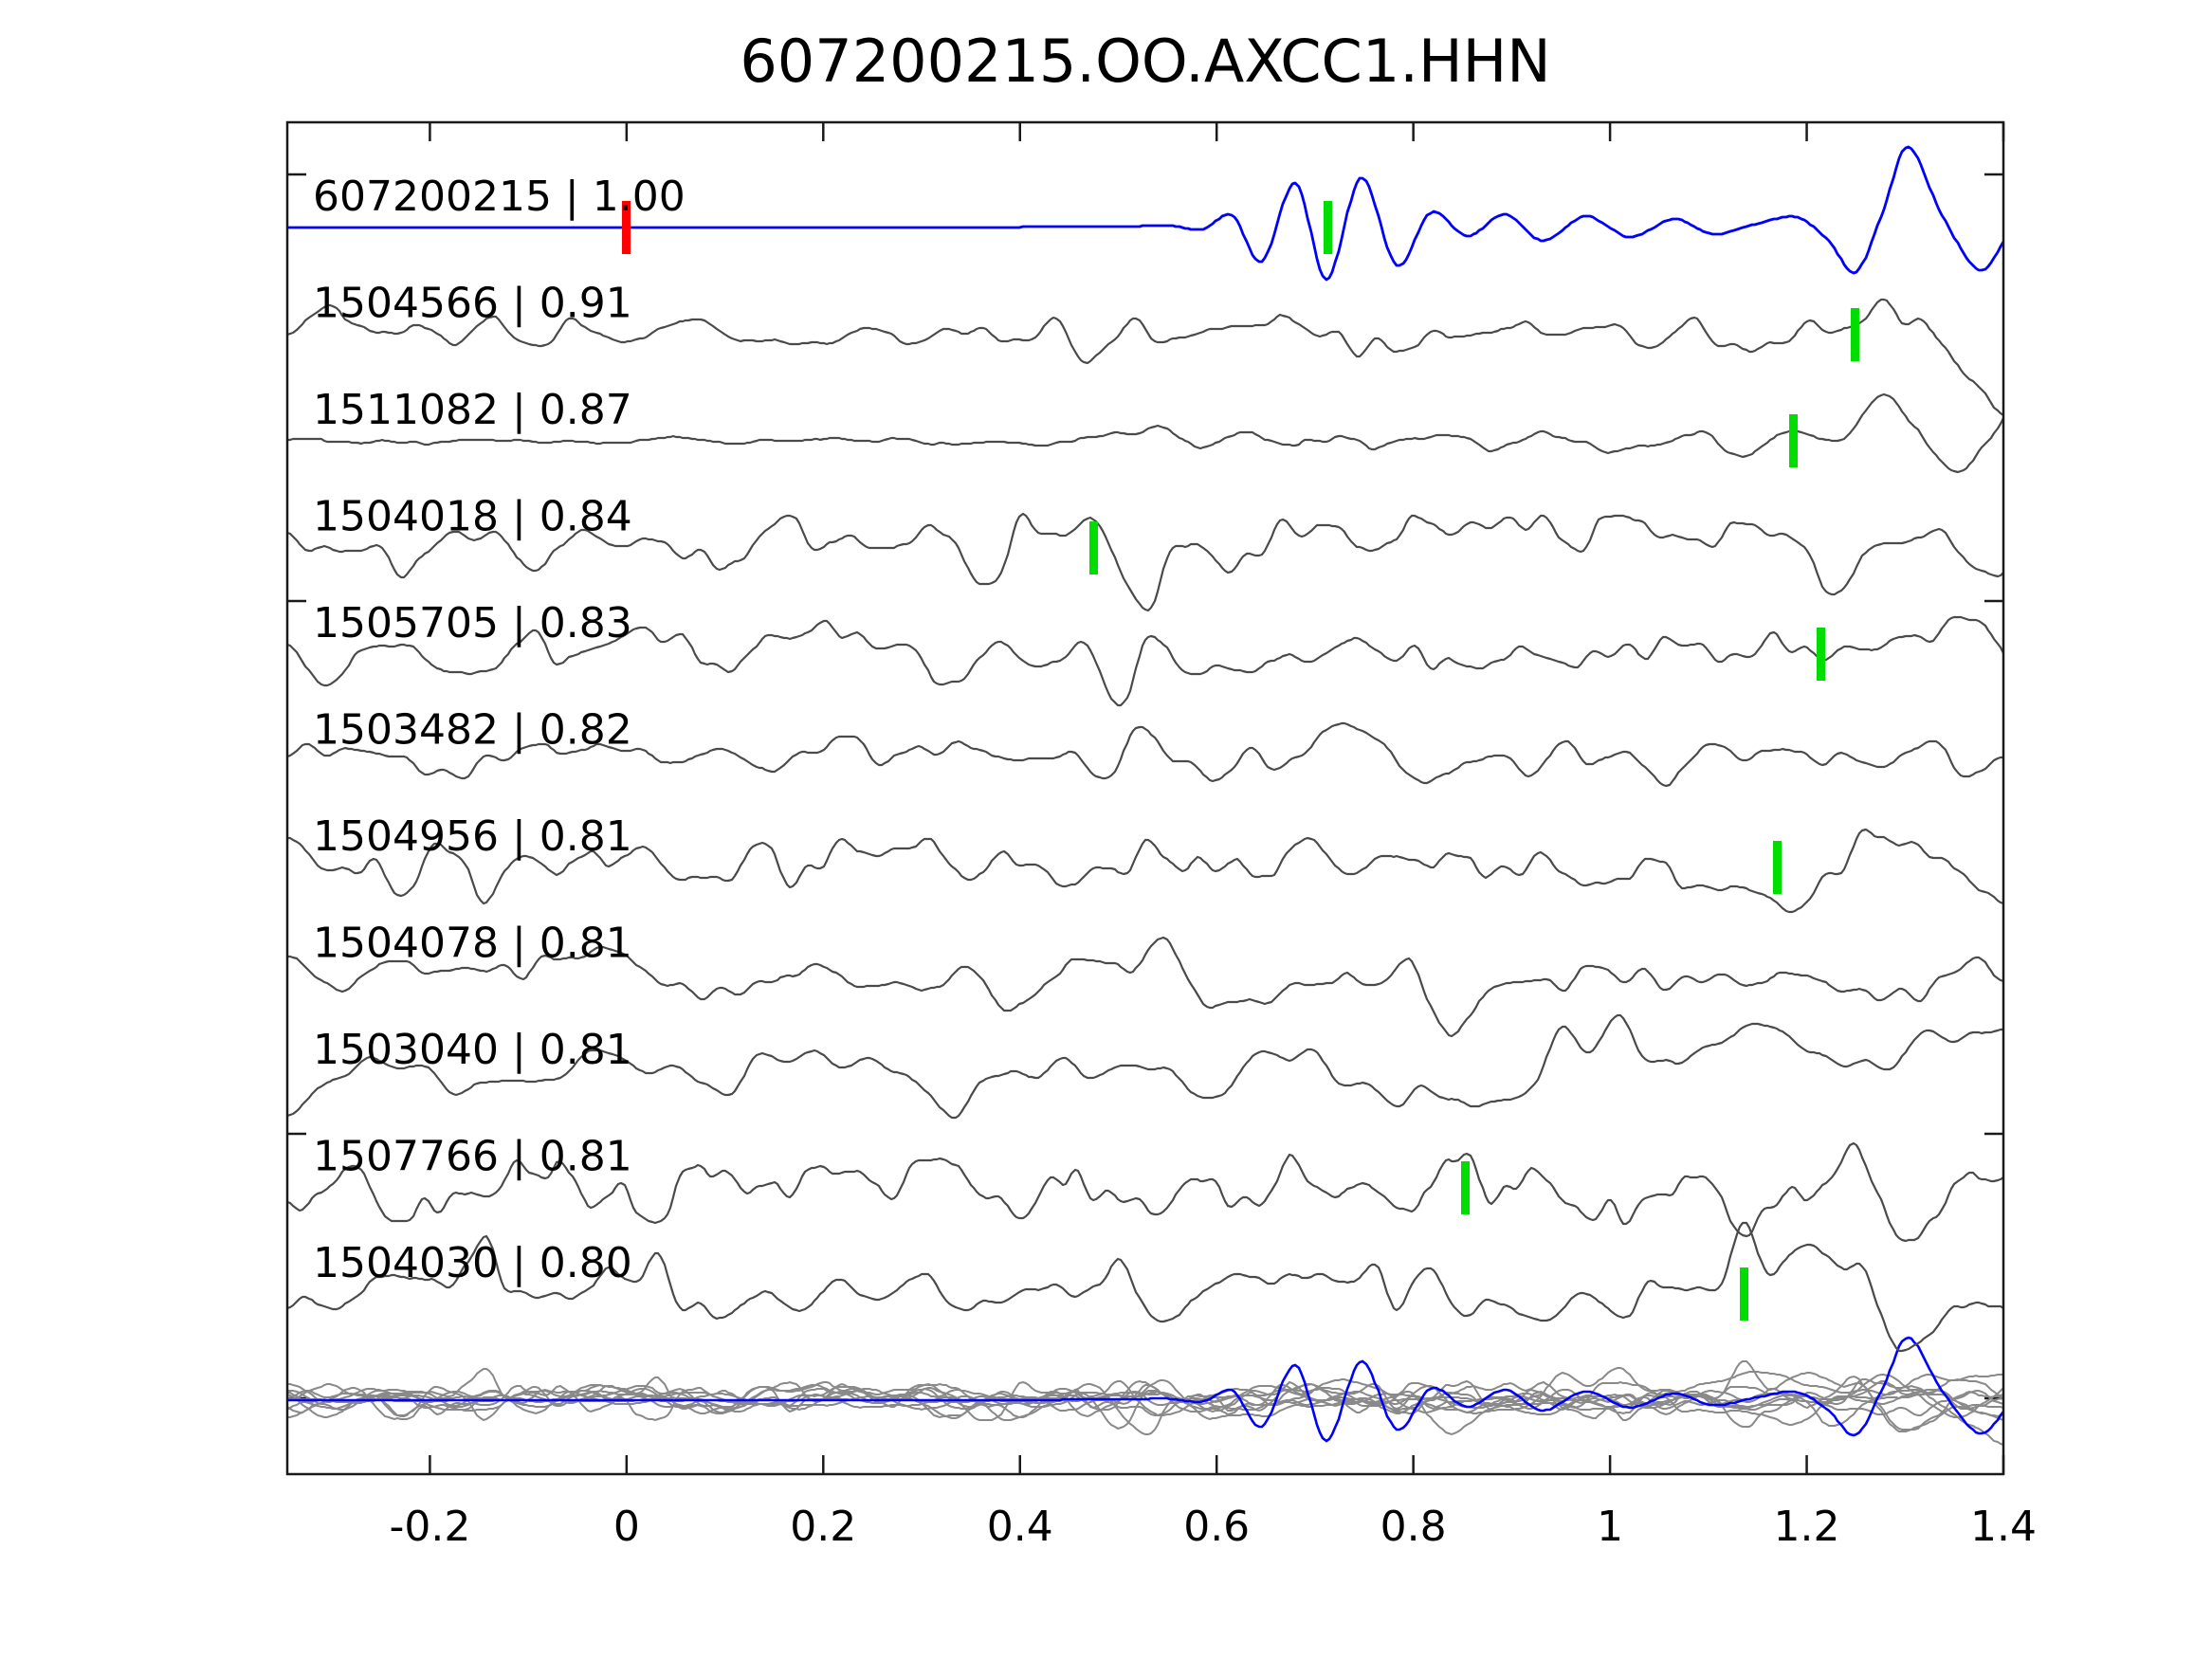  What do you see at coordinates (1413, 1527) in the screenshot?
I see `x-tick-label: 0.8` at bounding box center [1413, 1527].